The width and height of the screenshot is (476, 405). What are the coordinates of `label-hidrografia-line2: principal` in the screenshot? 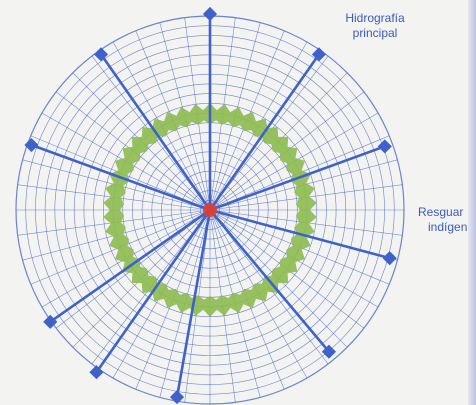 It's located at (375, 33).